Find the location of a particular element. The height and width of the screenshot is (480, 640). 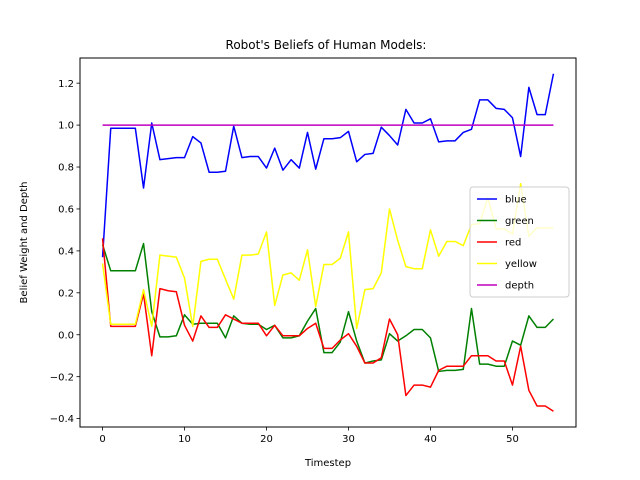

x-tick-label: 20 is located at coordinates (266, 439).